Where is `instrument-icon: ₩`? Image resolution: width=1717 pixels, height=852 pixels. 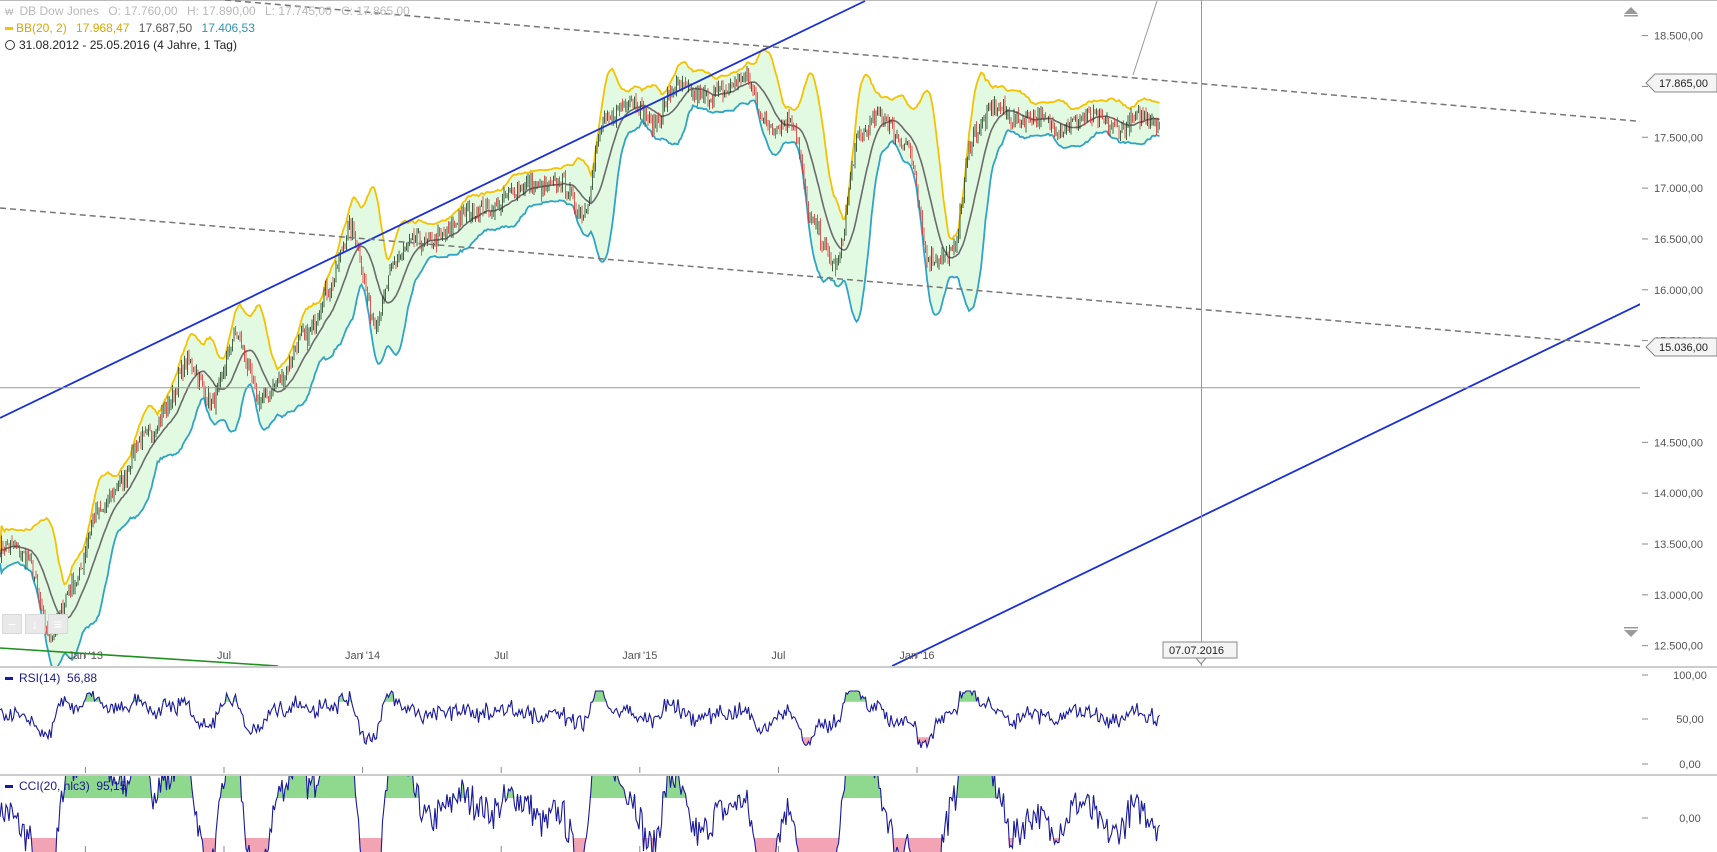 instrument-icon: ₩ is located at coordinates (9, 12).